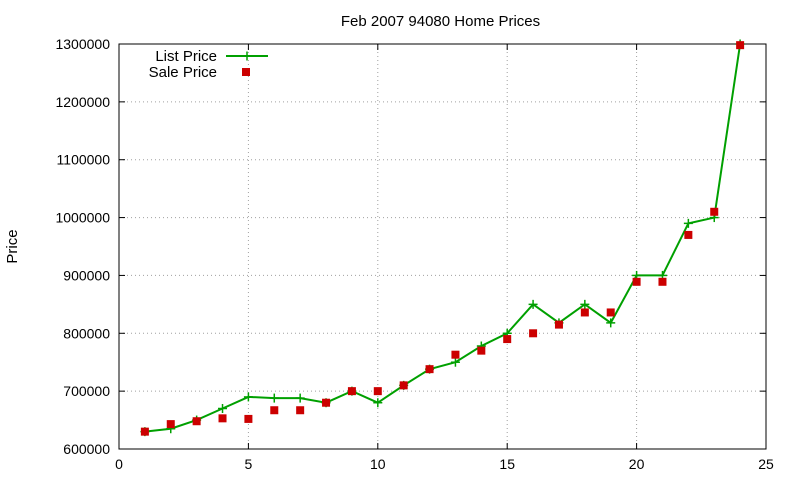 The width and height of the screenshot is (800, 480). What do you see at coordinates (82, 102) in the screenshot?
I see `y-tick-label: 1200000` at bounding box center [82, 102].